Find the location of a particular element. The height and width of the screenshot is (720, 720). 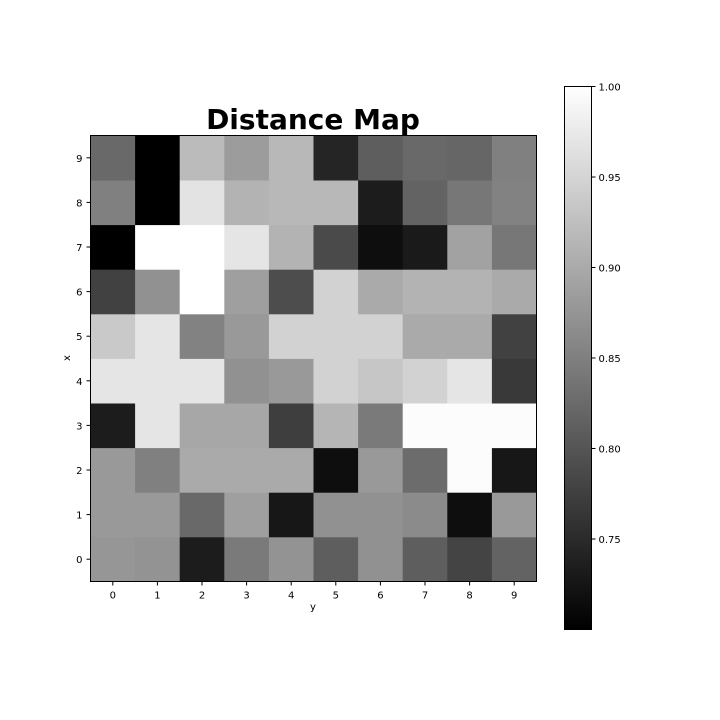

x-tick-label: 6 is located at coordinates (380, 596).